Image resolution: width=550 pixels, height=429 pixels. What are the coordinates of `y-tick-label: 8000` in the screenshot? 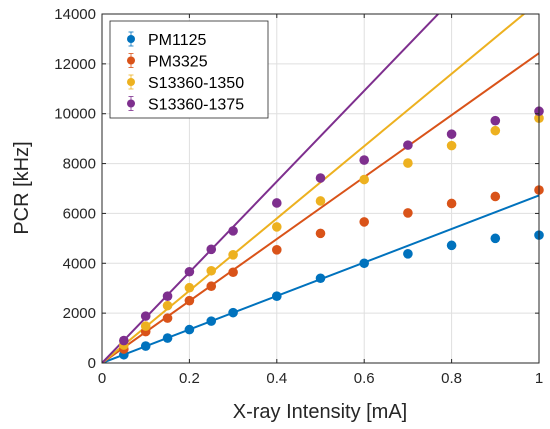 It's located at (79, 164).